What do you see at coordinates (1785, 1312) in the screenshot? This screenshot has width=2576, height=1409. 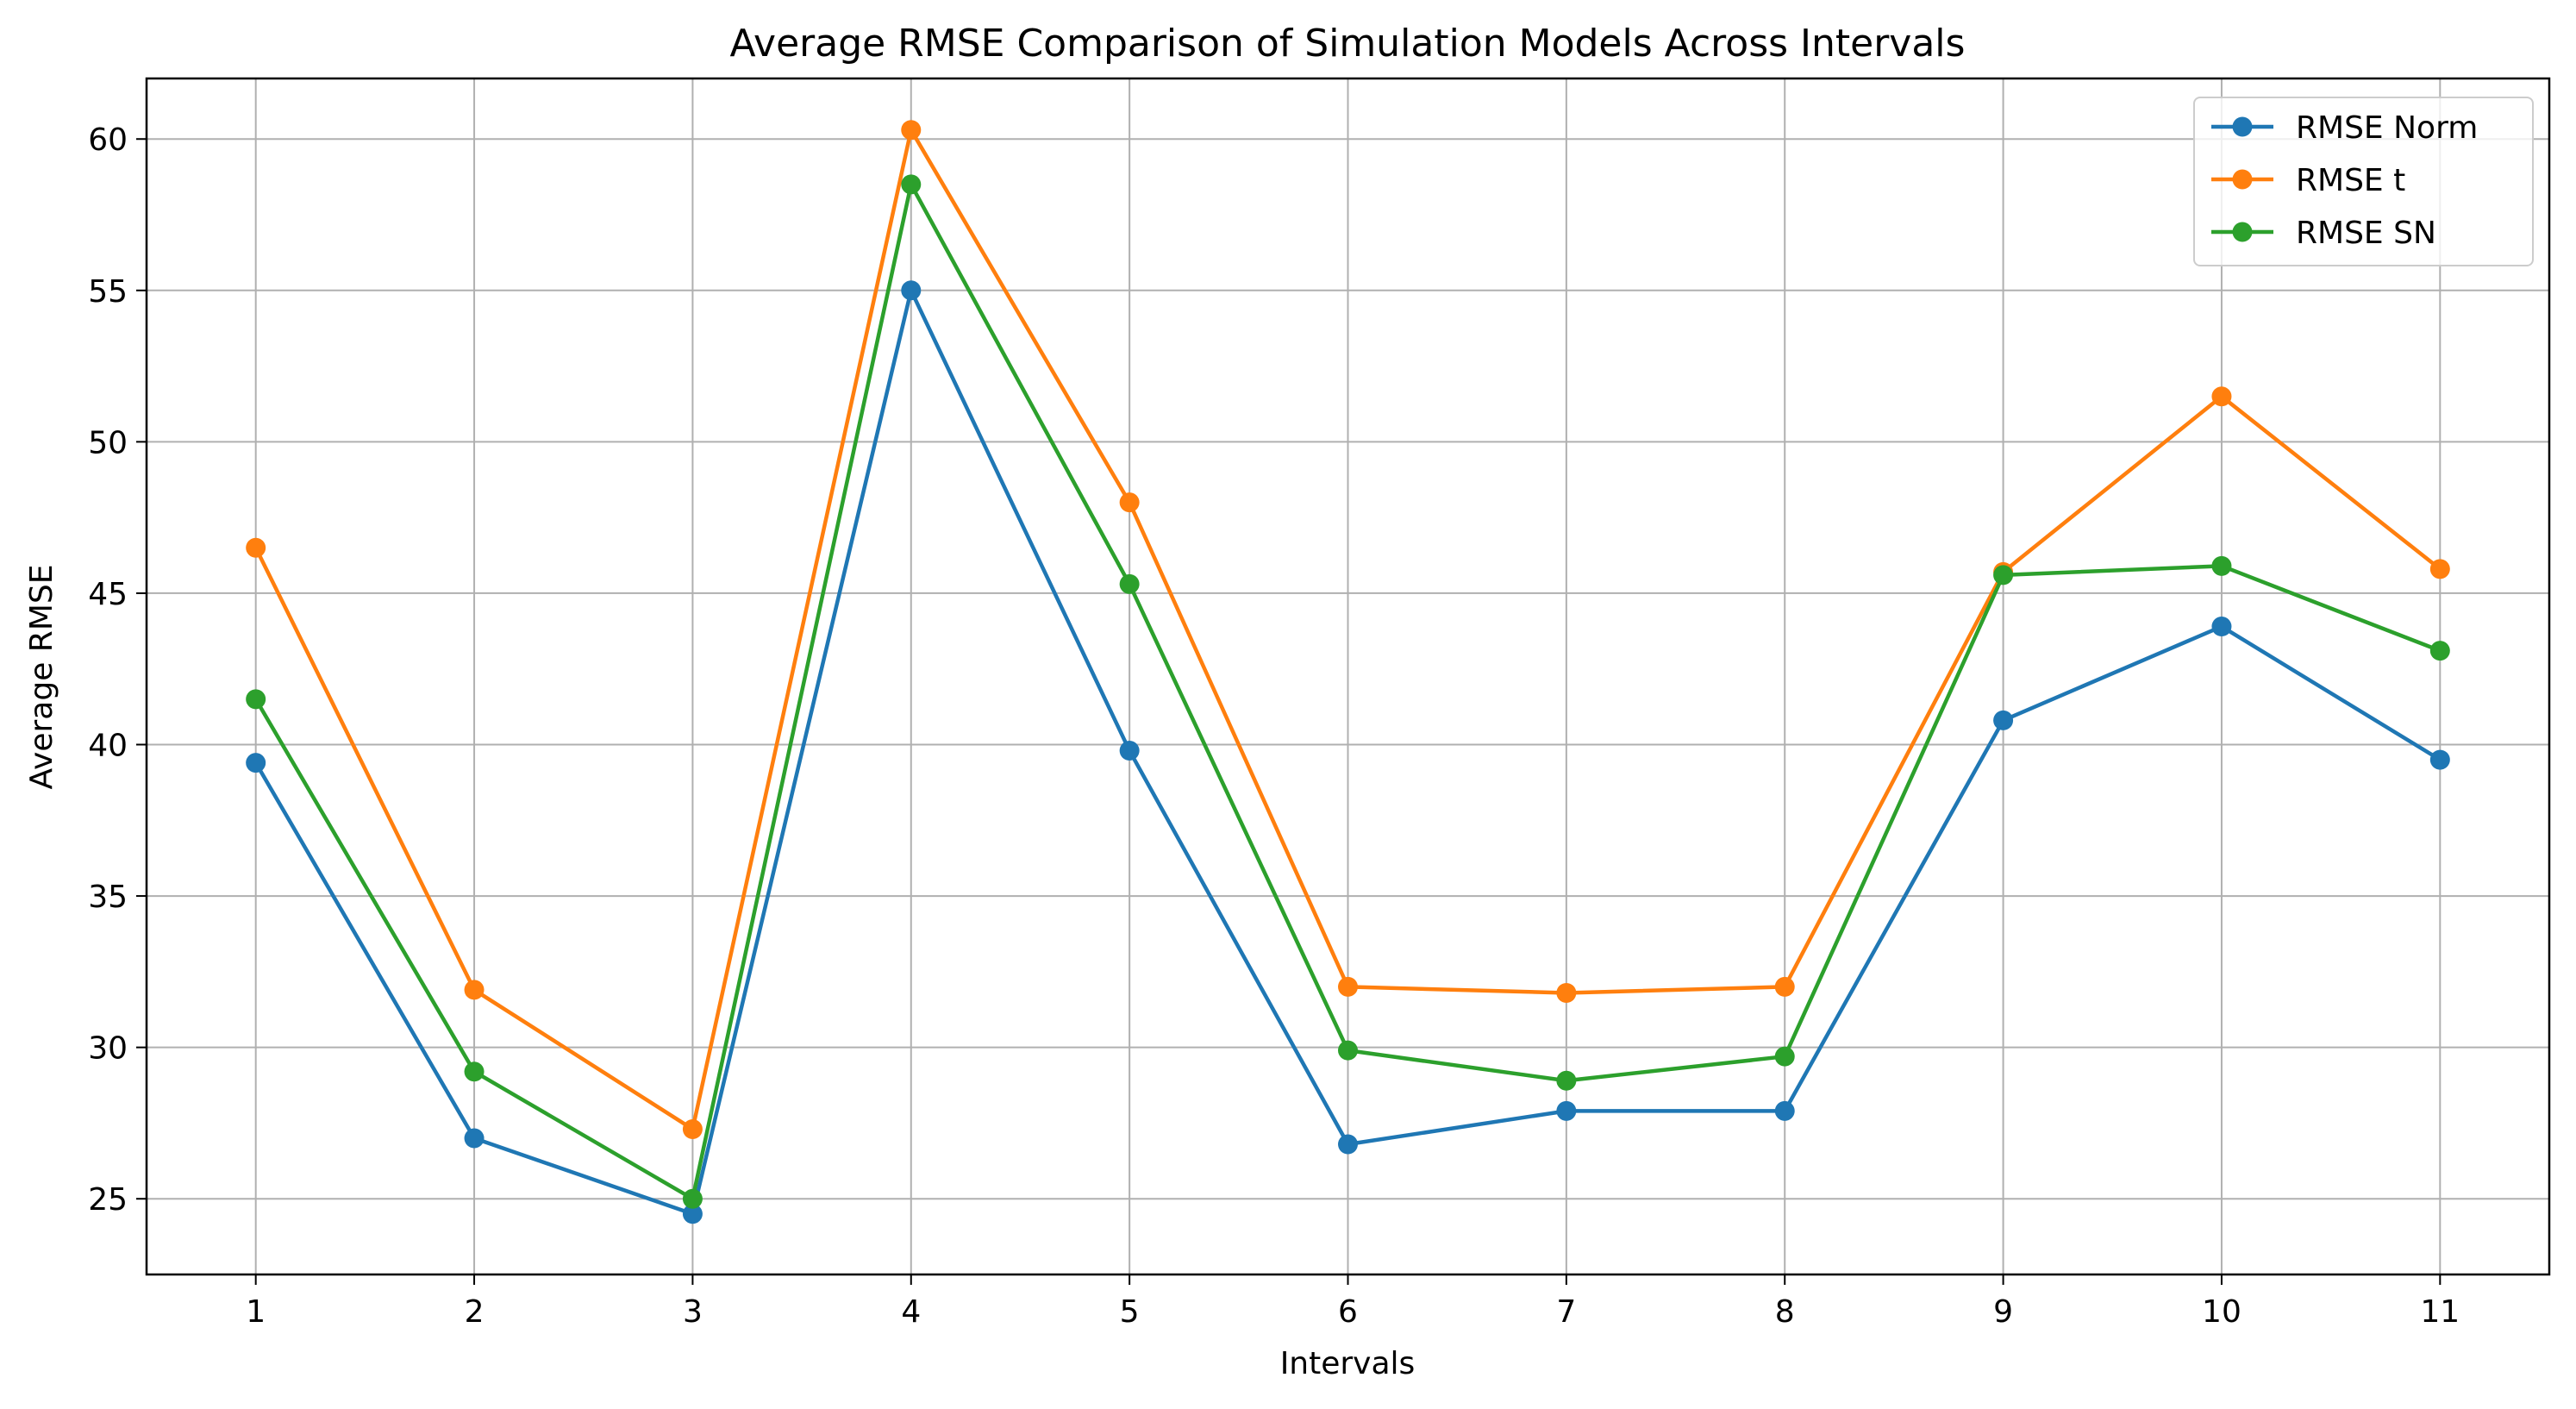 I see `x-tick-label: 8` at bounding box center [1785, 1312].